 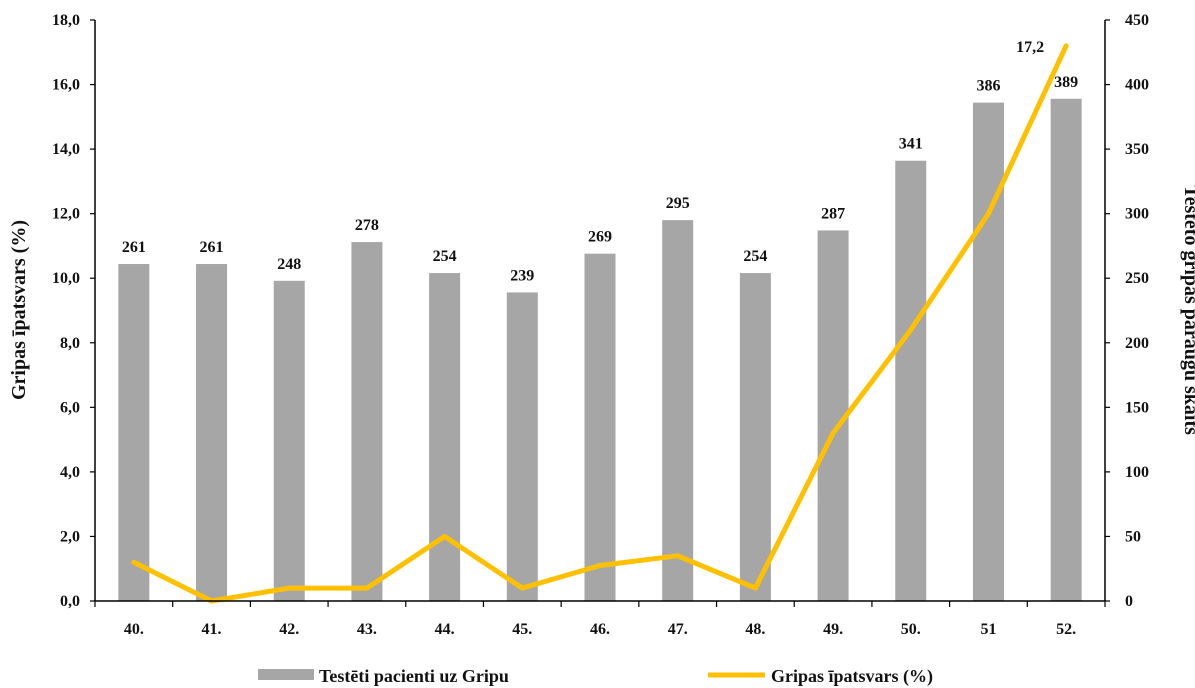 What do you see at coordinates (1187, 310) in the screenshot?
I see `y-axis-right-title: Testēto gripas paraugu skaits` at bounding box center [1187, 310].